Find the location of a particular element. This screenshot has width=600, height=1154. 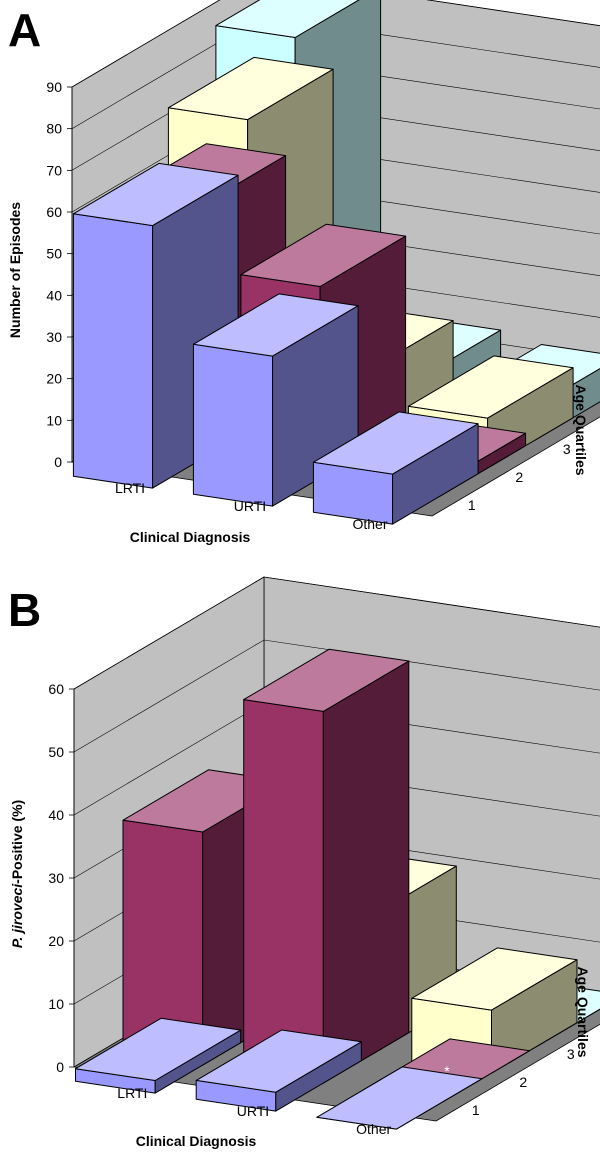

bar-lrti-q4-top is located at coordinates (287, 19).